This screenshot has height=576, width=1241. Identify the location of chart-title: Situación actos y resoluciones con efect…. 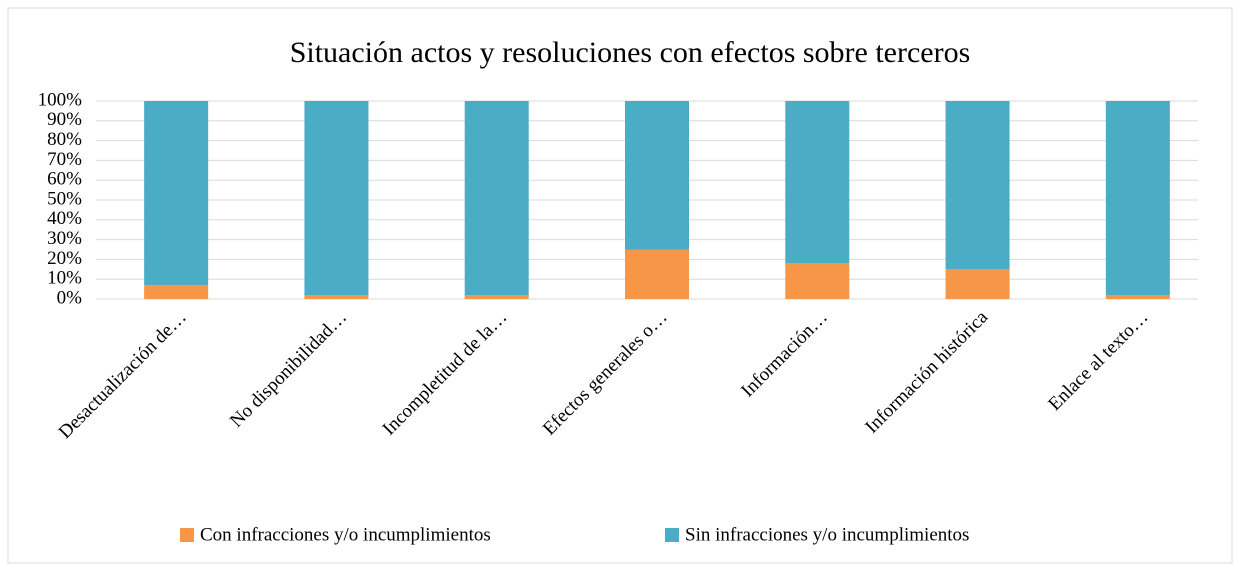
(630, 52).